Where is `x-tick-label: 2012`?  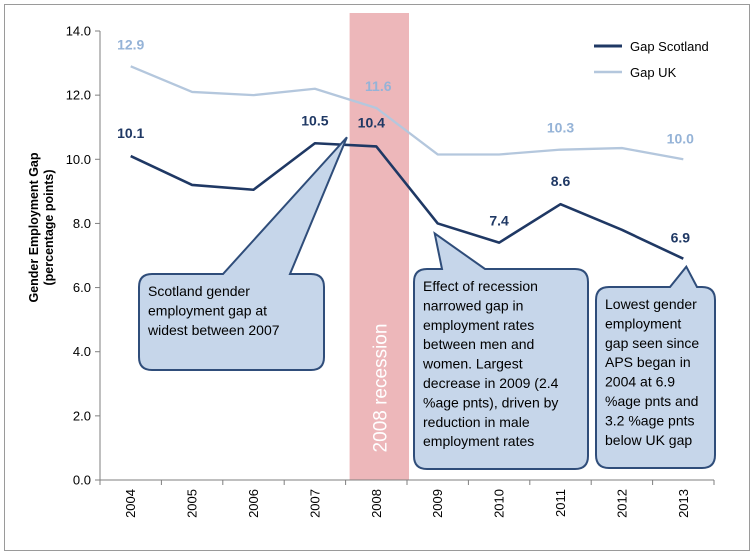 x-tick-label: 2012 is located at coordinates (621, 503).